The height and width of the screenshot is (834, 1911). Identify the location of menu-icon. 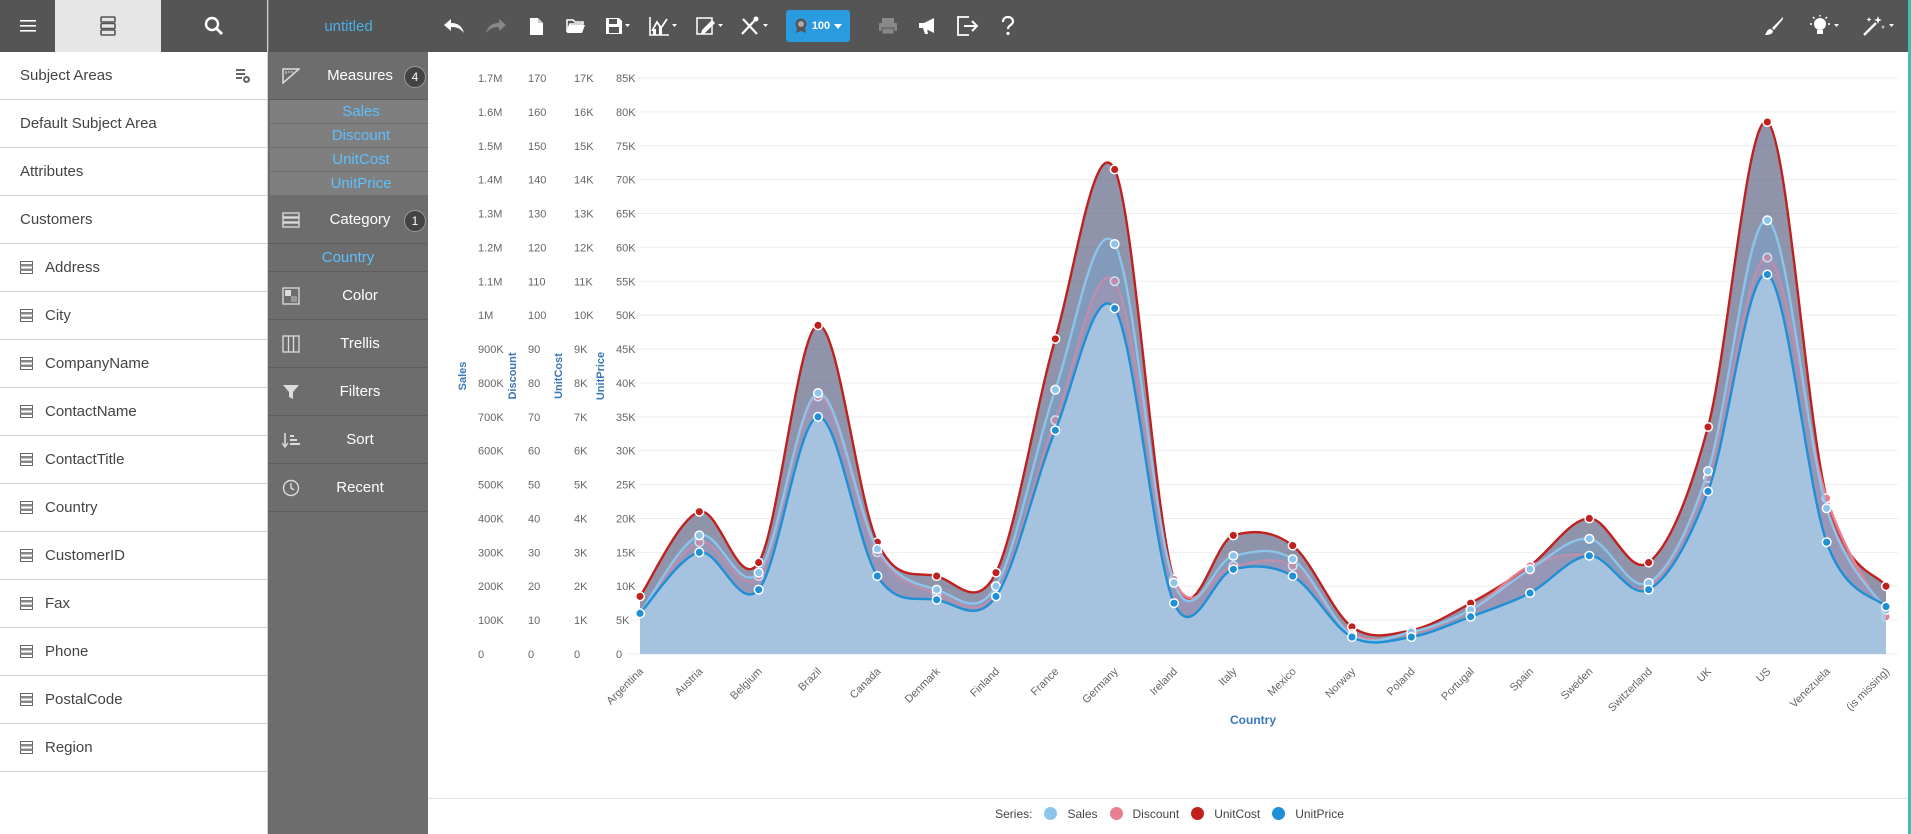
(27, 26).